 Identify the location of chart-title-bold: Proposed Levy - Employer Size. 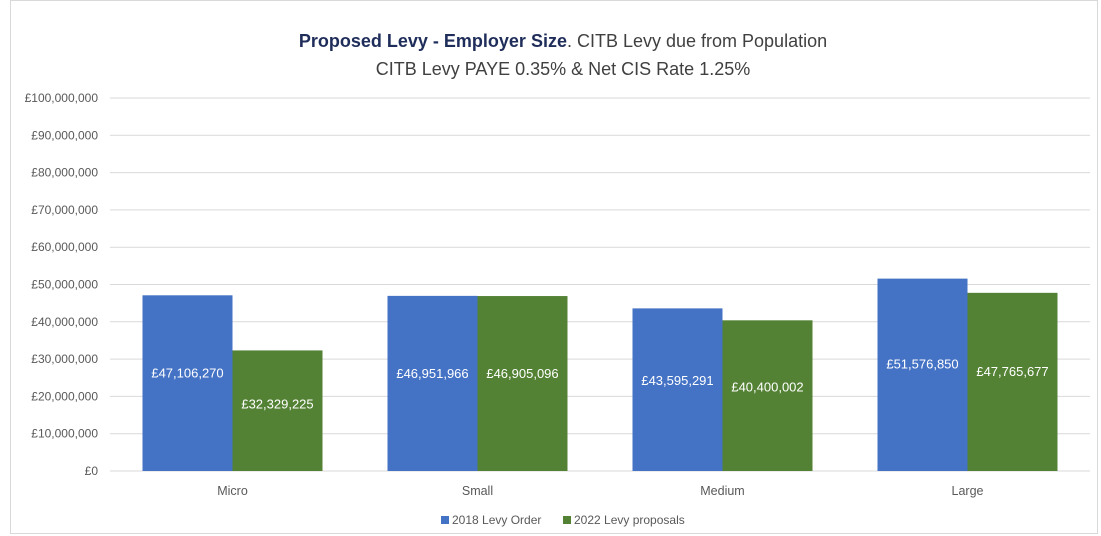
(433, 41).